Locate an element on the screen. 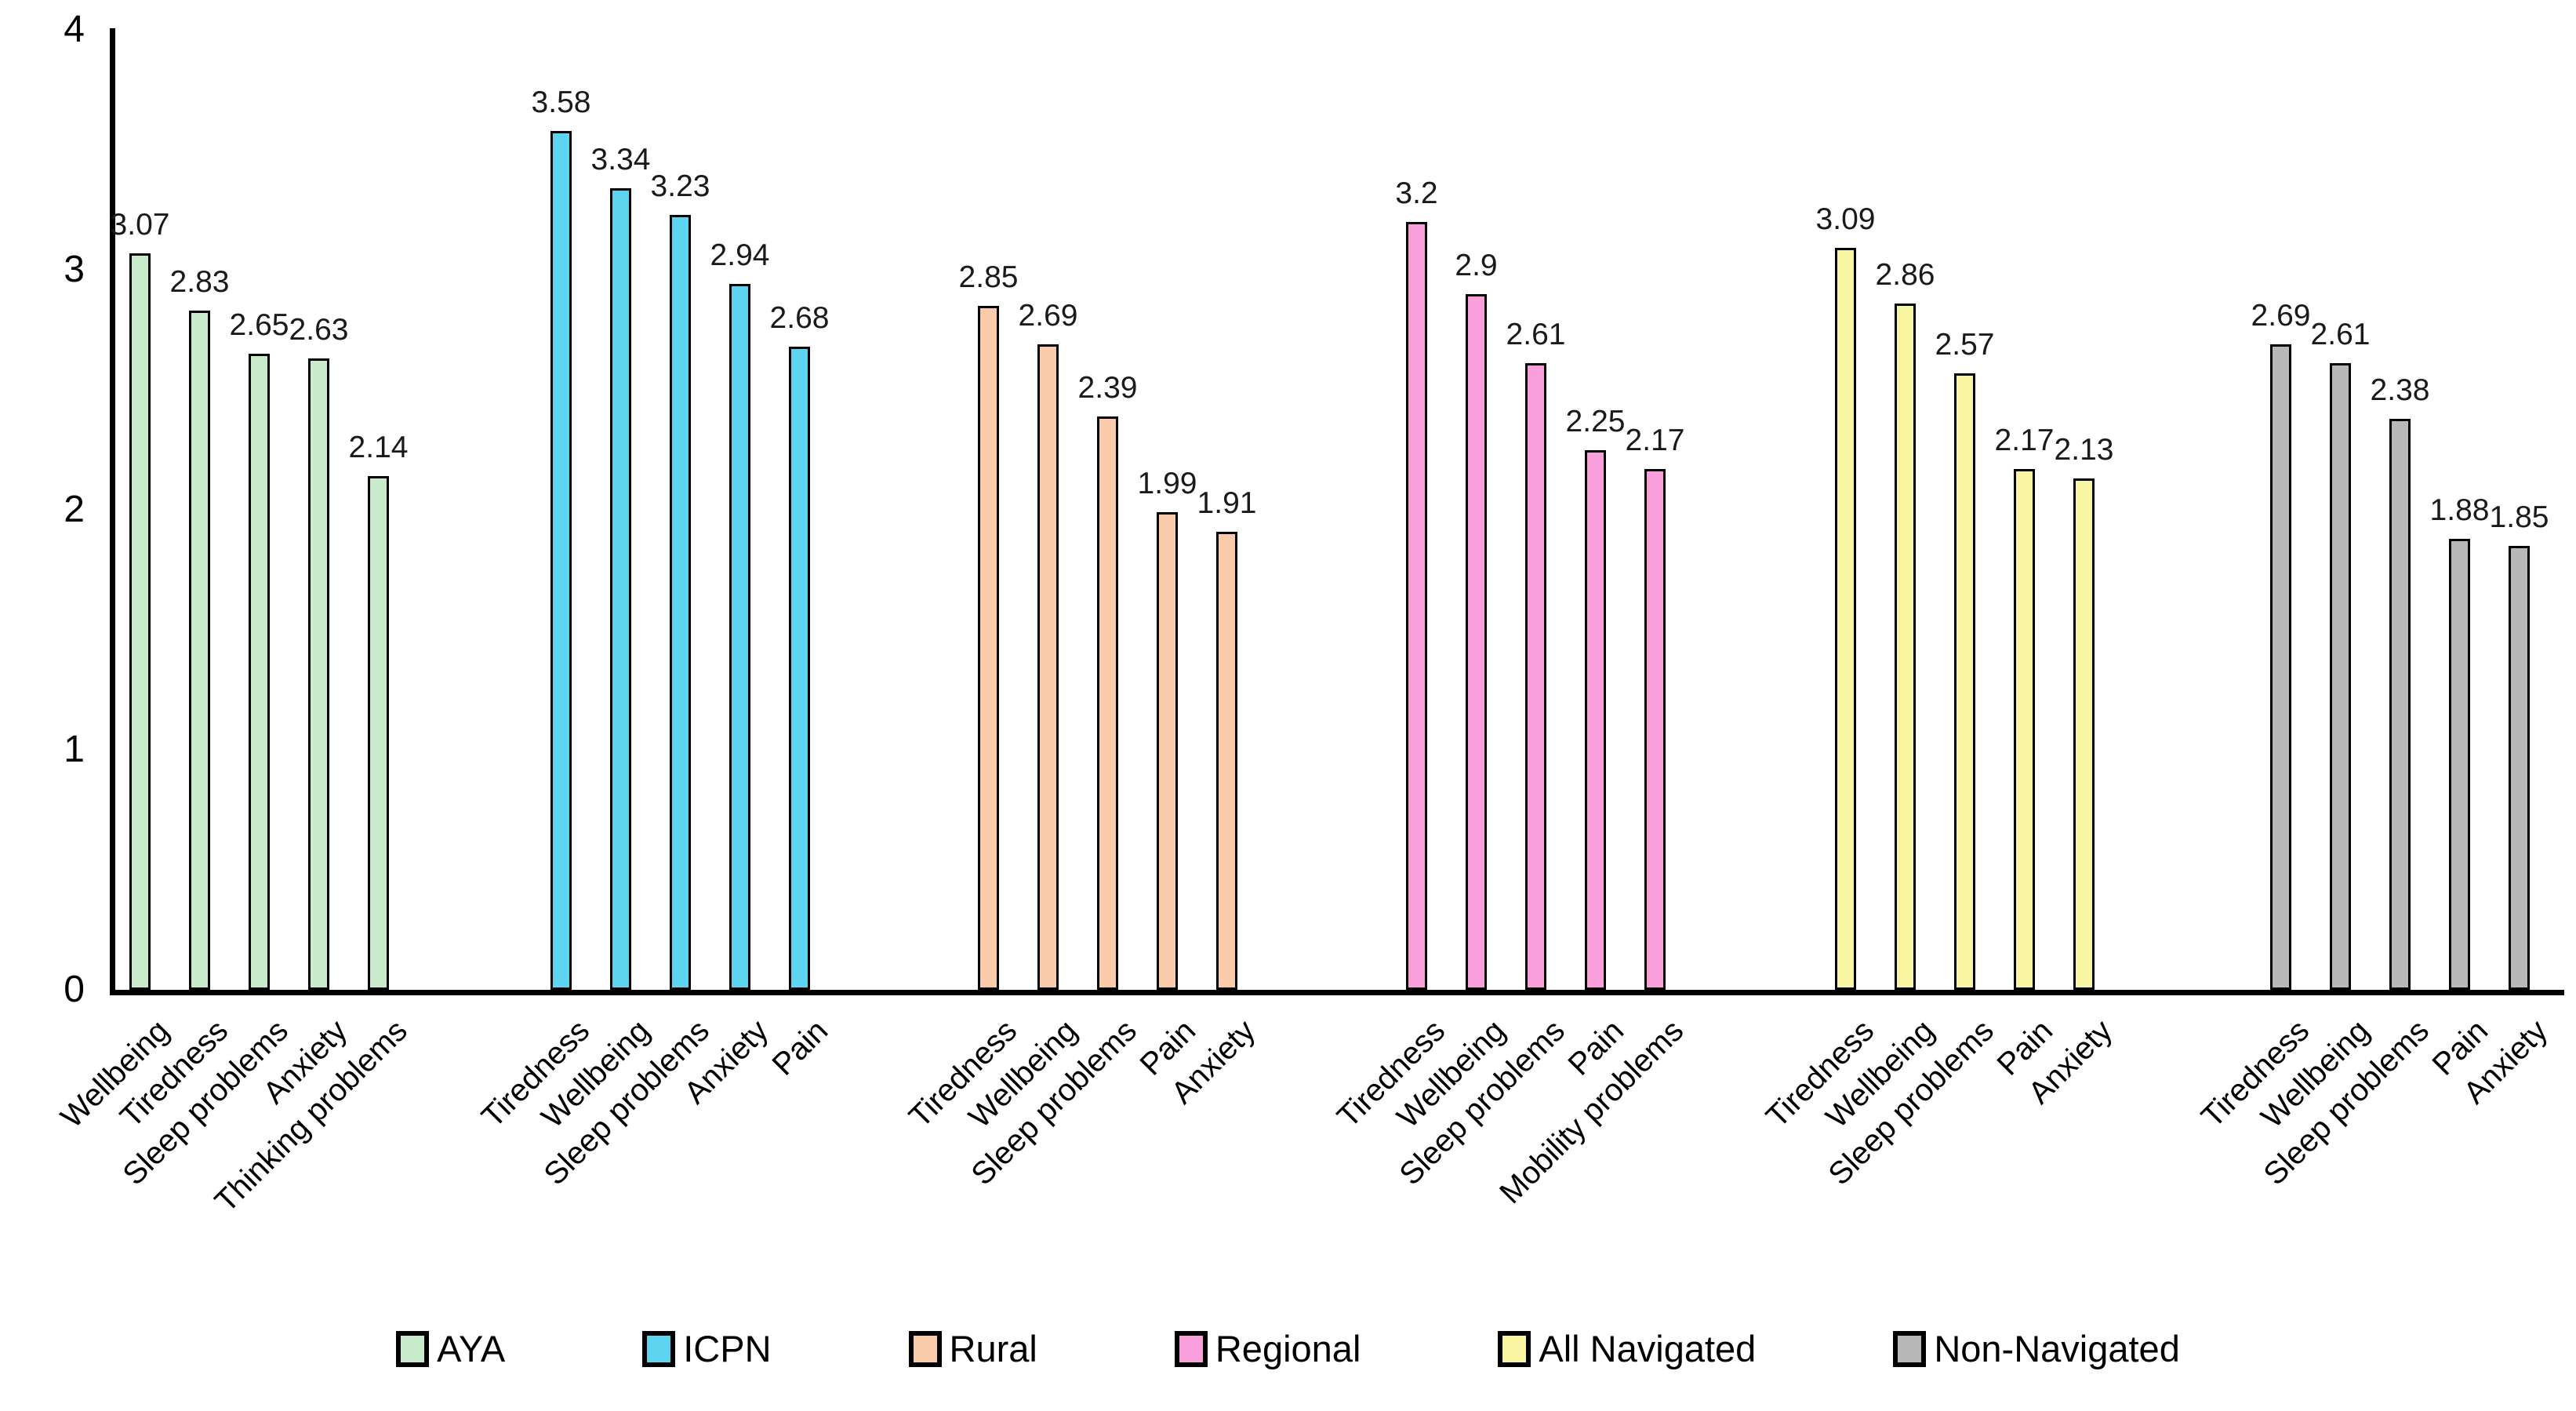 The image size is (2576, 1411). bar-value-label: 2.57 is located at coordinates (1965, 344).